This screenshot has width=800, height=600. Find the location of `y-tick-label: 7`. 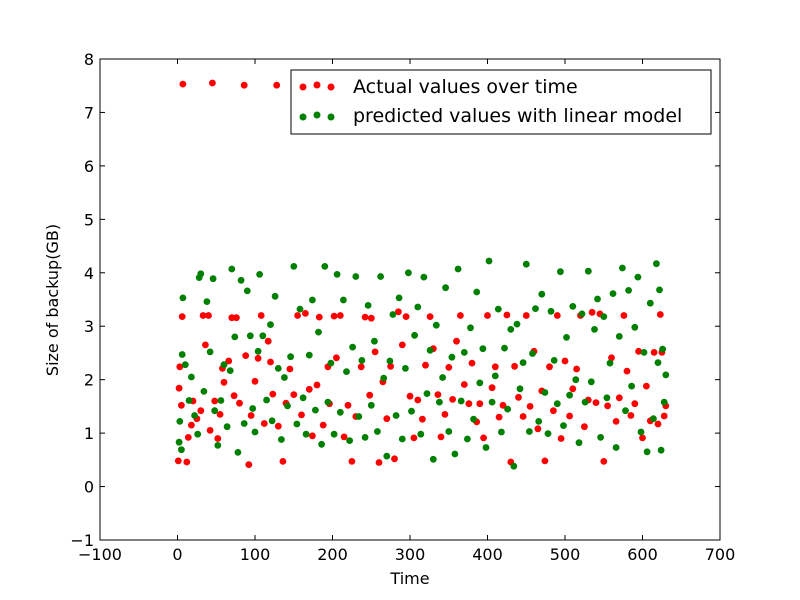

y-tick-label: 7 is located at coordinates (89, 112).